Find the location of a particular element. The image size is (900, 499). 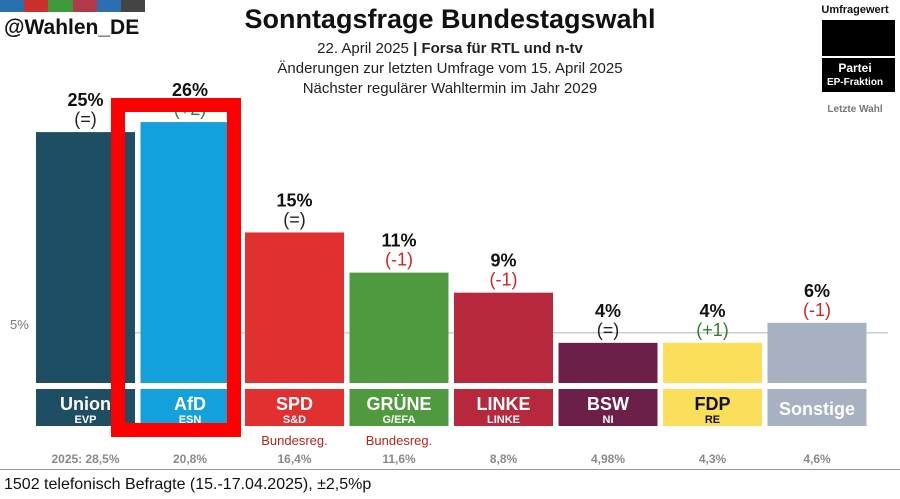

faction-name: G/EFA is located at coordinates (398, 420).